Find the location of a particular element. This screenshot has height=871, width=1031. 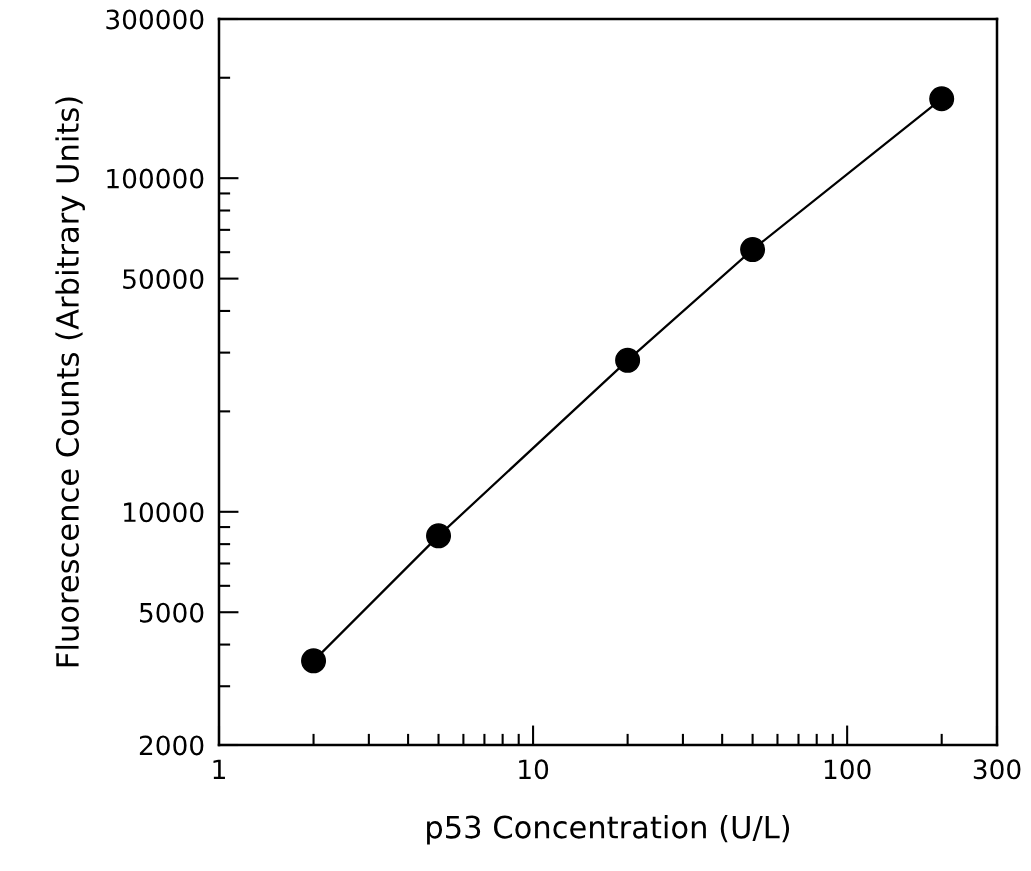

y-tick-label: 50000 is located at coordinates (163, 279).